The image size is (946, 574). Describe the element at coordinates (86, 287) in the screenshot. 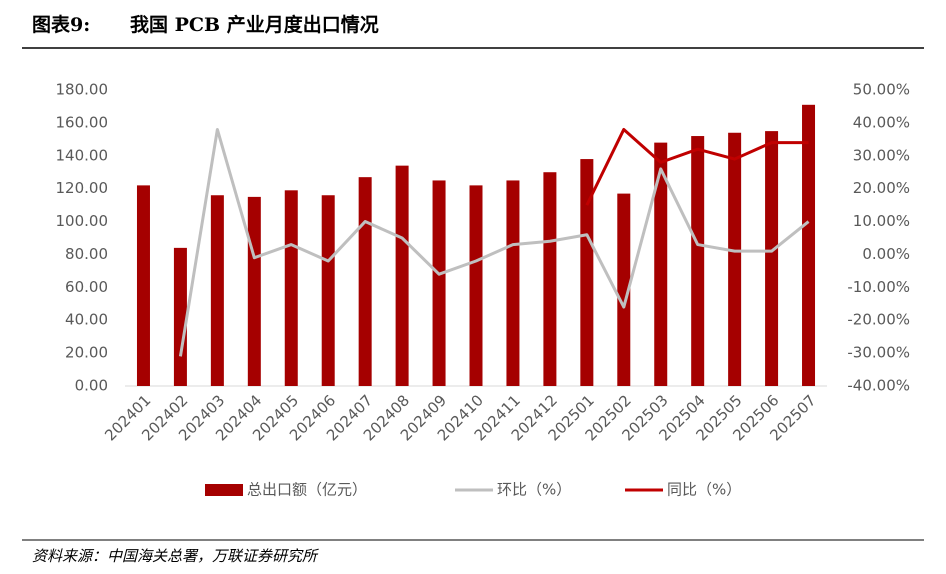

I see `y-tick-label: 60.00` at that location.